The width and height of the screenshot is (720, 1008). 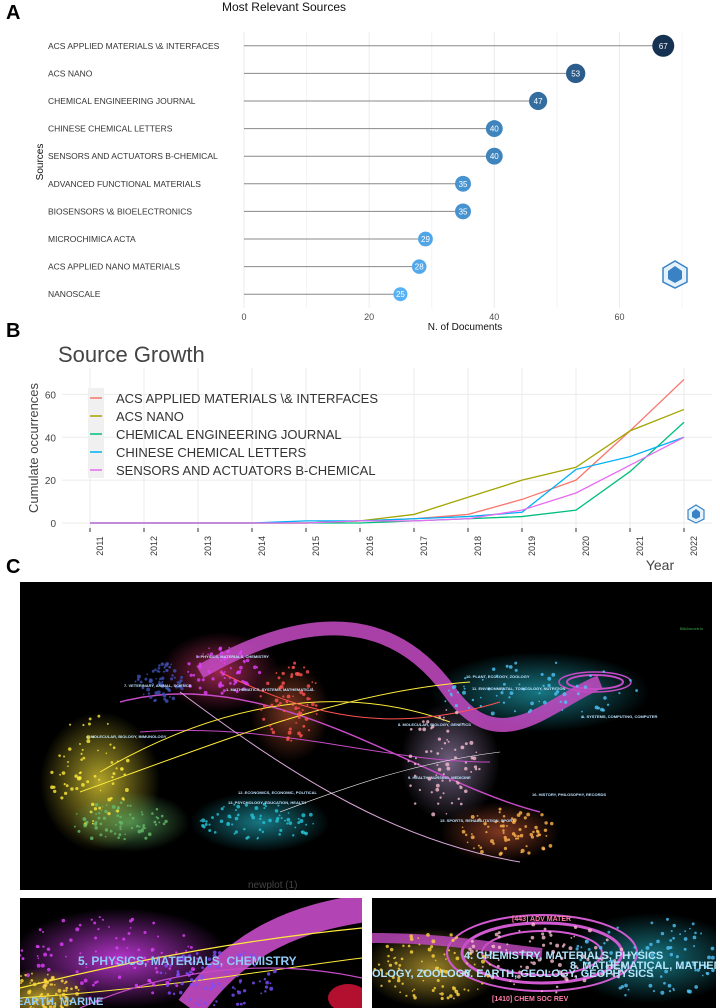 What do you see at coordinates (559, 974) in the screenshot?
I see `zoom-right-earth-label: 6. EARTH, GEOLOGY, GEOPHYSICS` at bounding box center [559, 974].